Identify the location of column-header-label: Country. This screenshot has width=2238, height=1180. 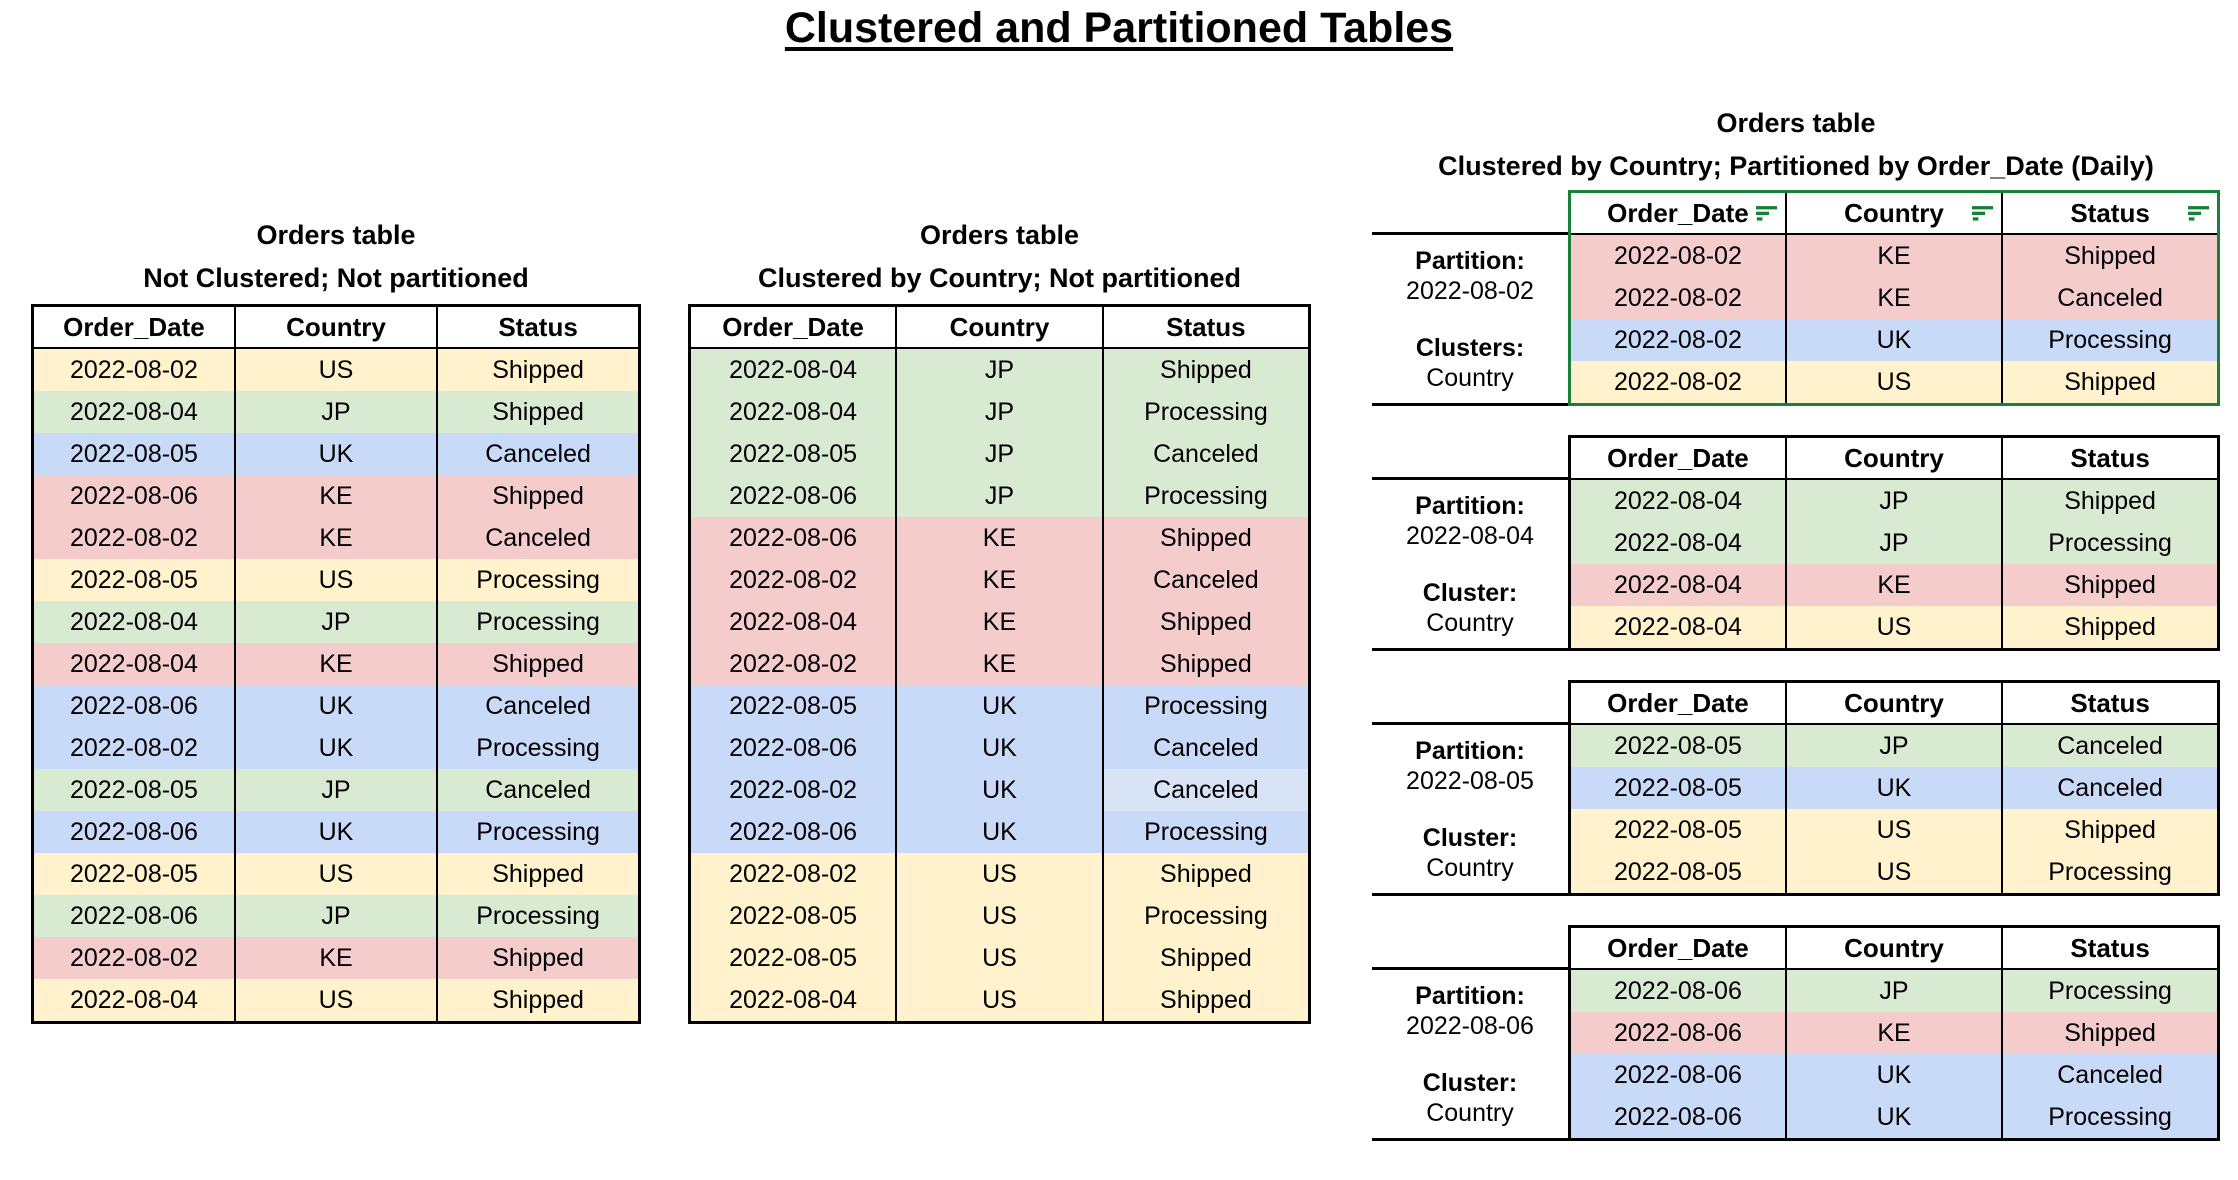
(1894, 457).